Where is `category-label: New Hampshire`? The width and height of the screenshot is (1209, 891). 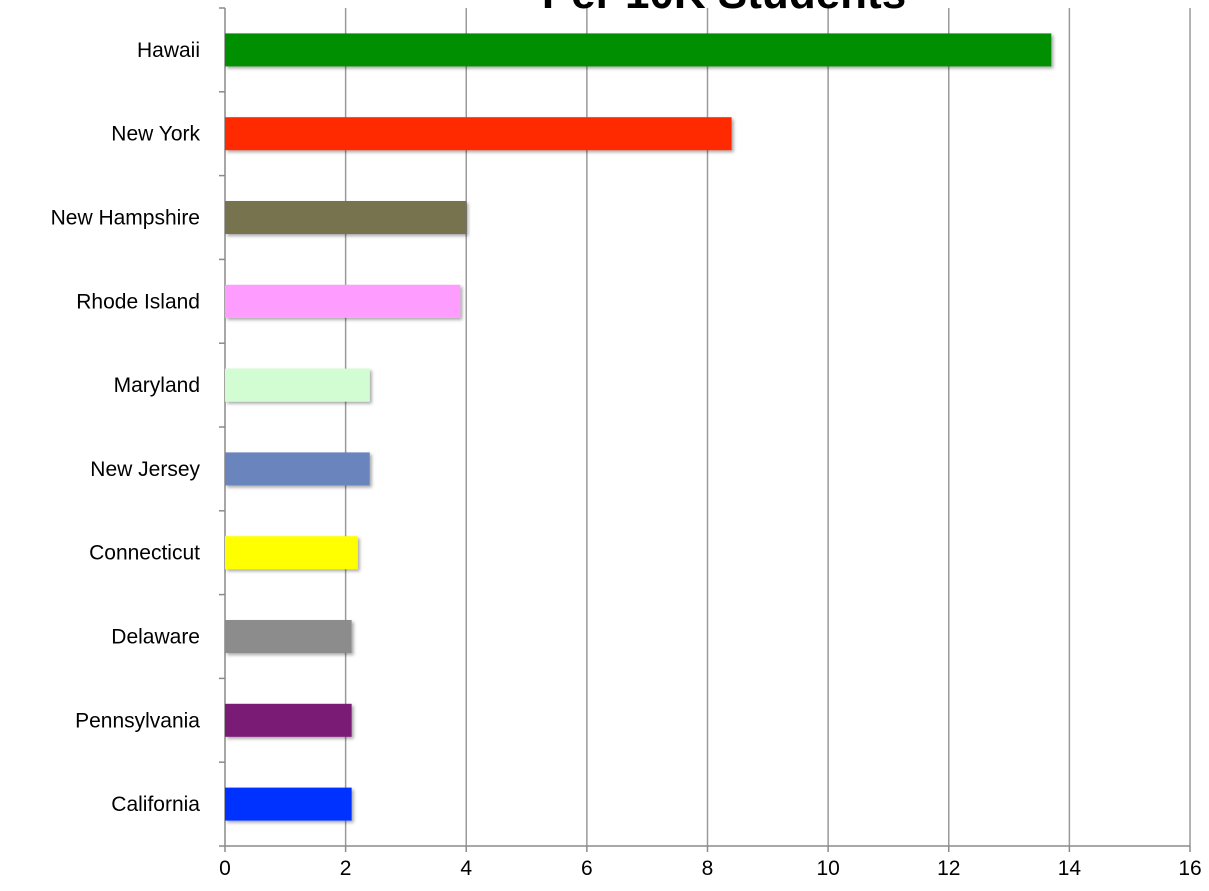 category-label: New Hampshire is located at coordinates (125, 218).